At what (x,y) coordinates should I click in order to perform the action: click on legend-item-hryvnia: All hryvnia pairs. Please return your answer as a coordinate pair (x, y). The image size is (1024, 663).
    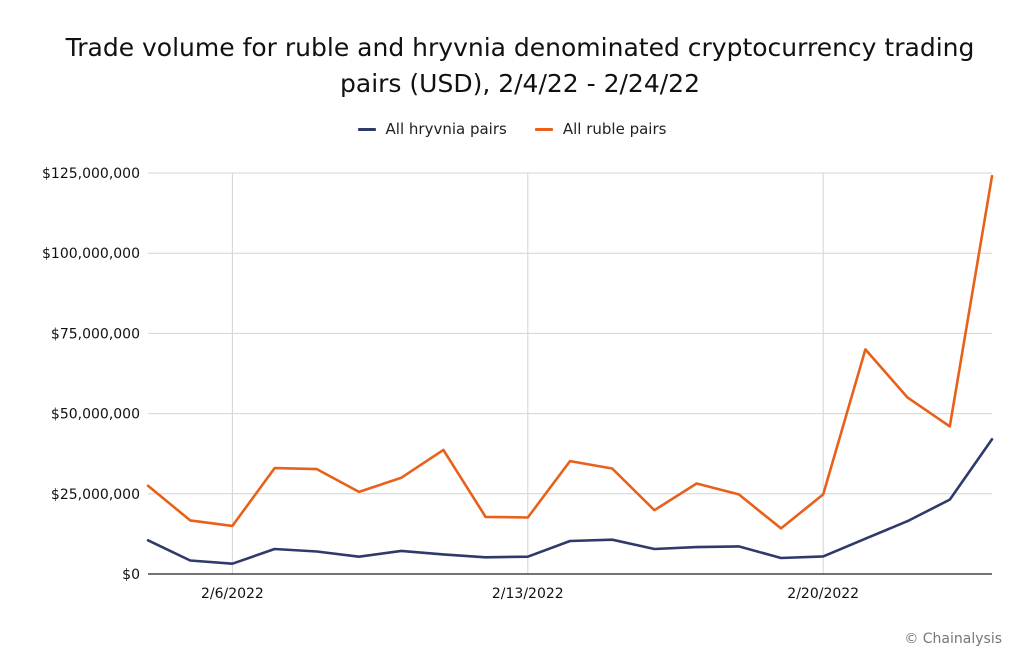
    Looking at the image, I should click on (432, 129).